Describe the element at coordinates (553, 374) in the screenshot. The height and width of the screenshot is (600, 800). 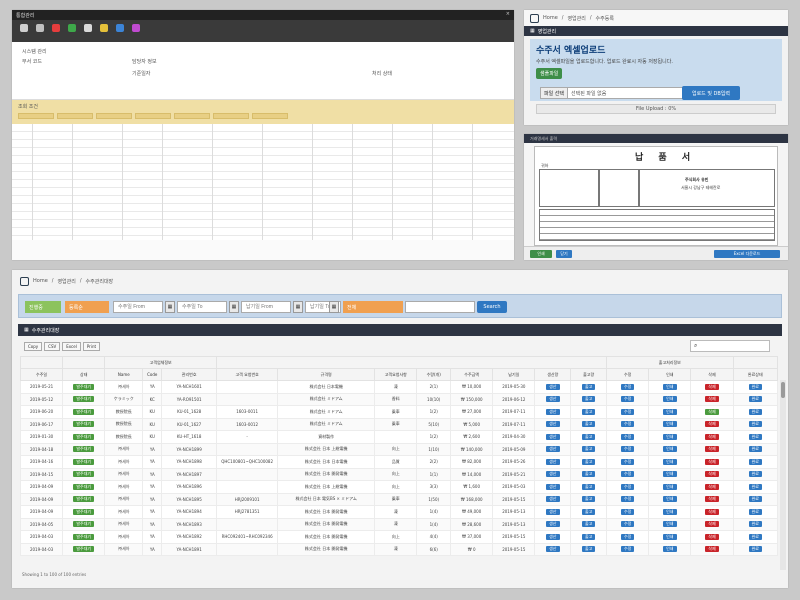
I see `column-header: 생산량` at that location.